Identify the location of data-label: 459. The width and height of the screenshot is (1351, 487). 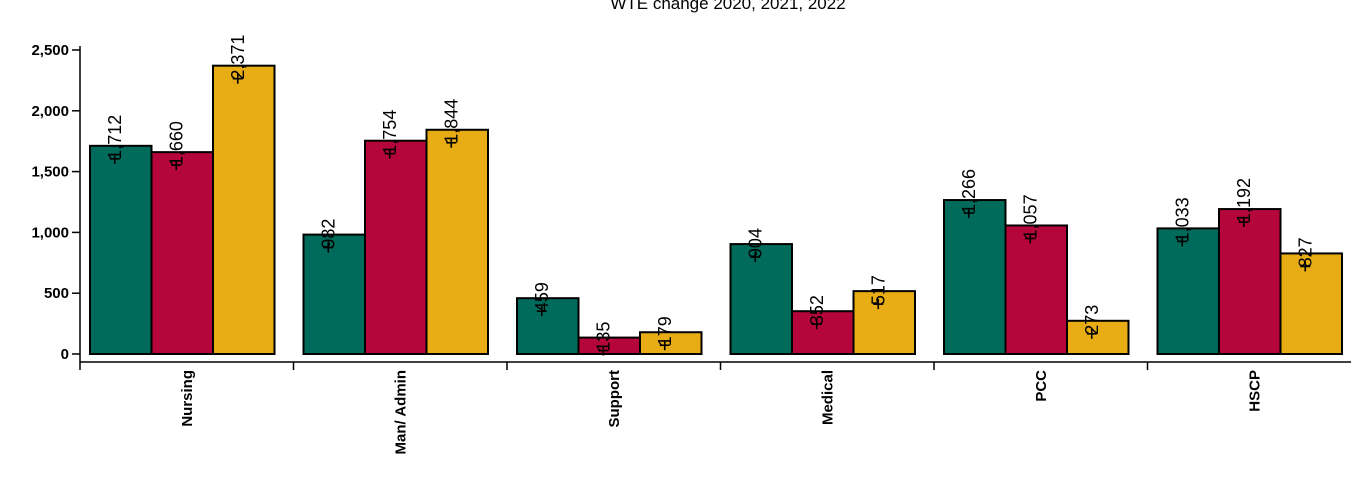
(542, 297).